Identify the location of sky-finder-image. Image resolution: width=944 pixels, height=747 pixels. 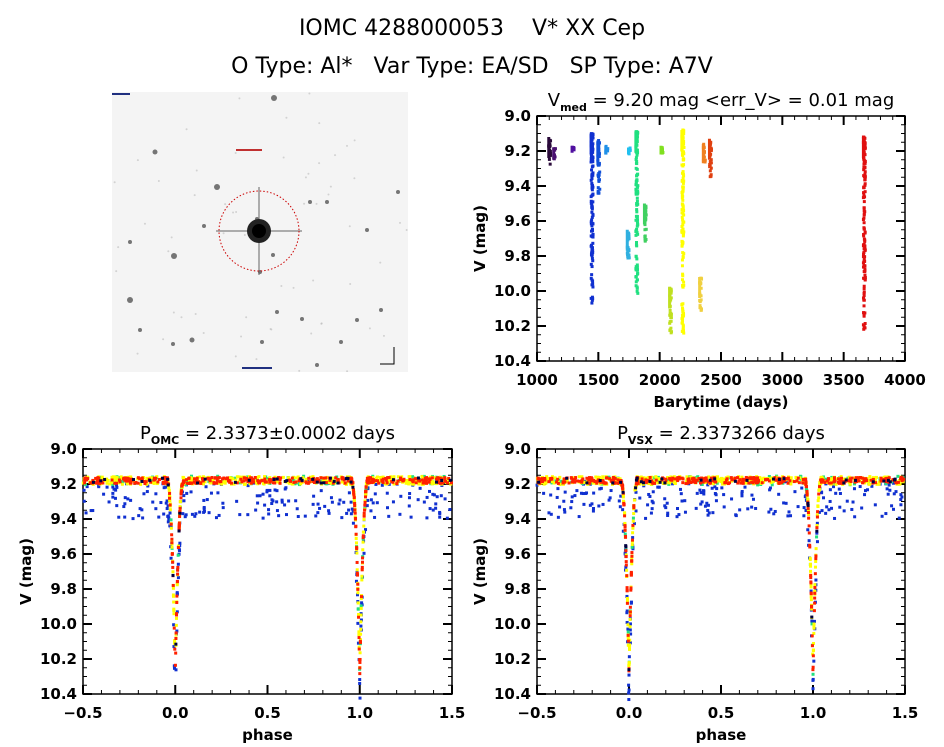
(260, 232).